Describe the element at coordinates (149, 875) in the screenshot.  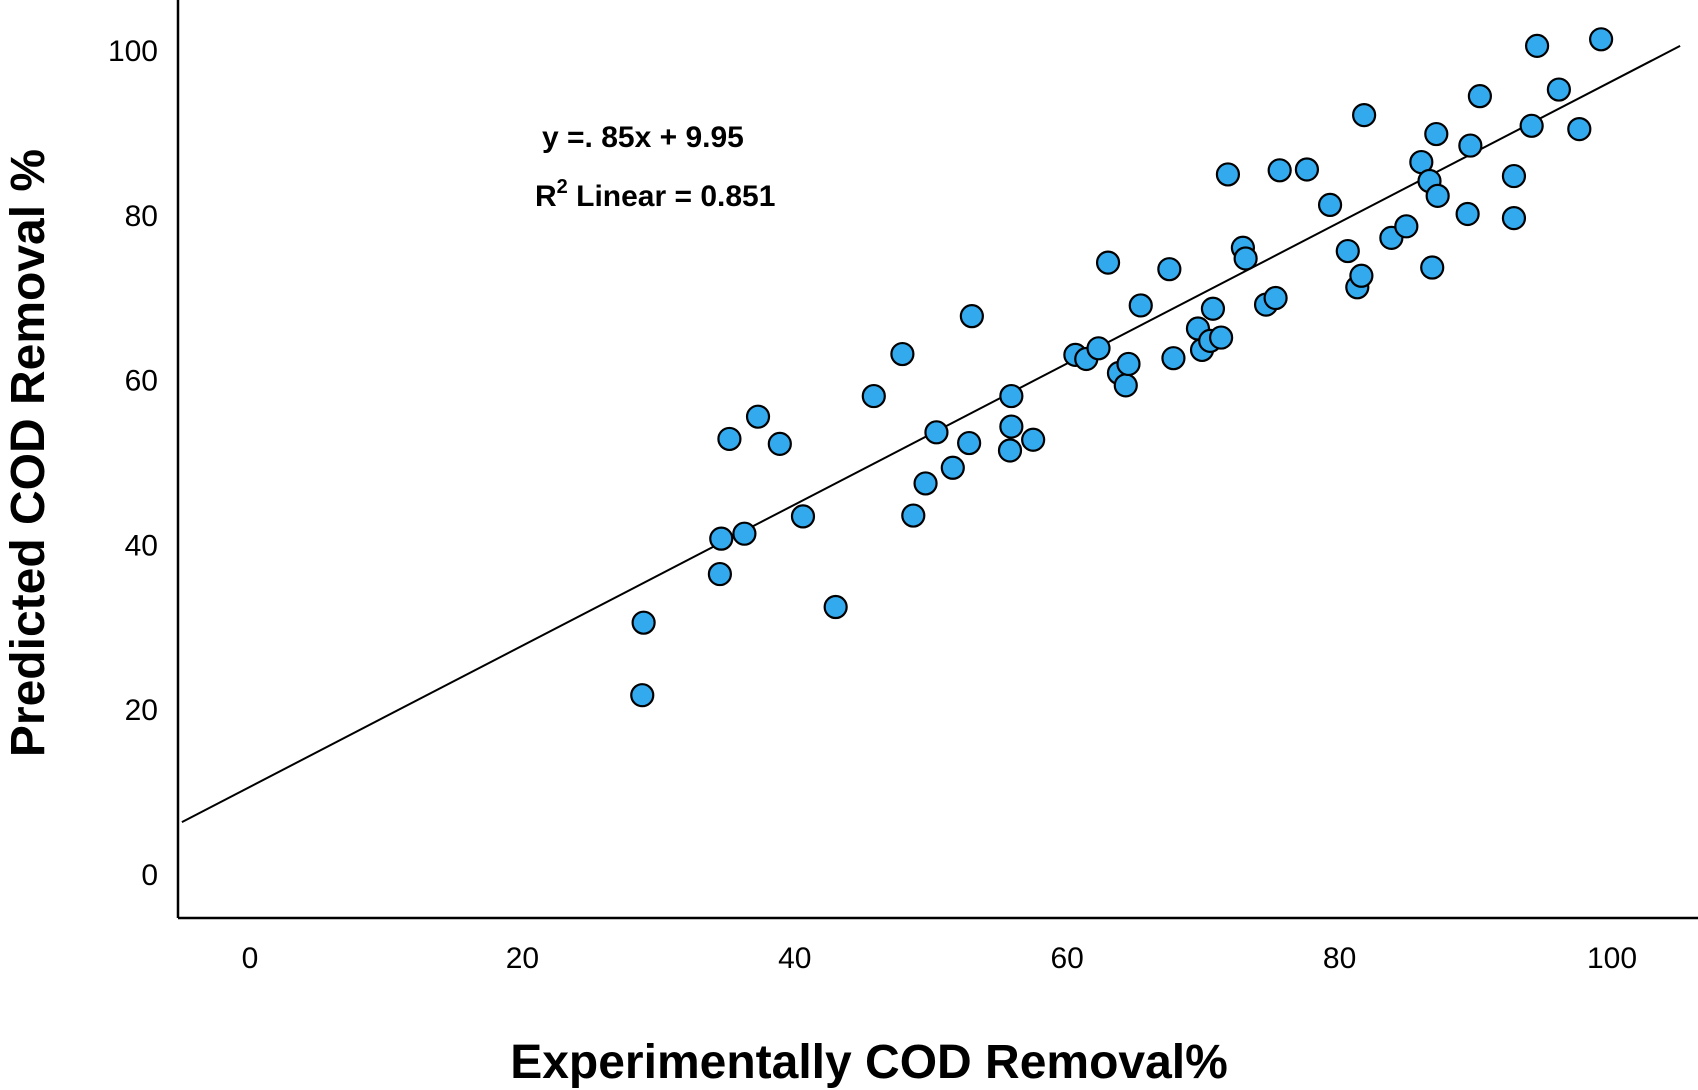
I see `y-tick-label: 0` at that location.